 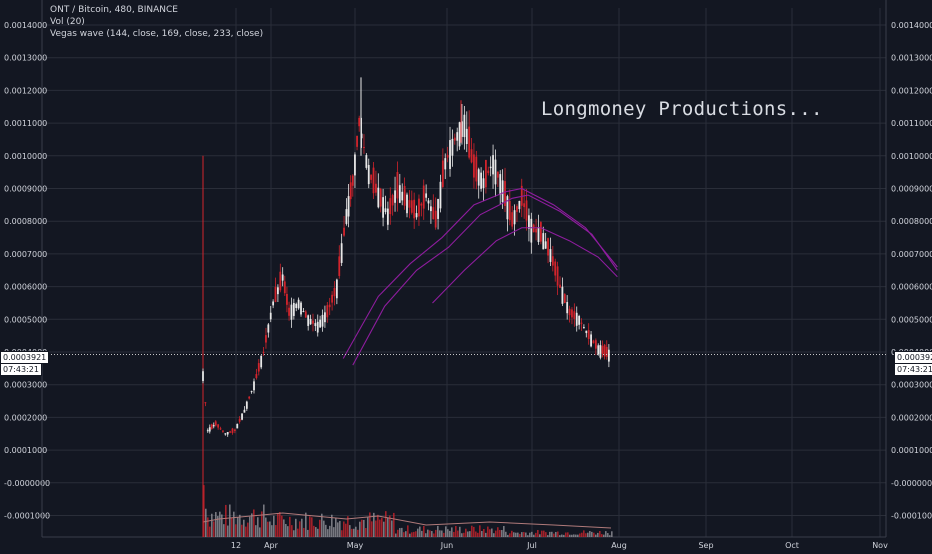 I want to click on x-tick-label: Aug, so click(x=619, y=545).